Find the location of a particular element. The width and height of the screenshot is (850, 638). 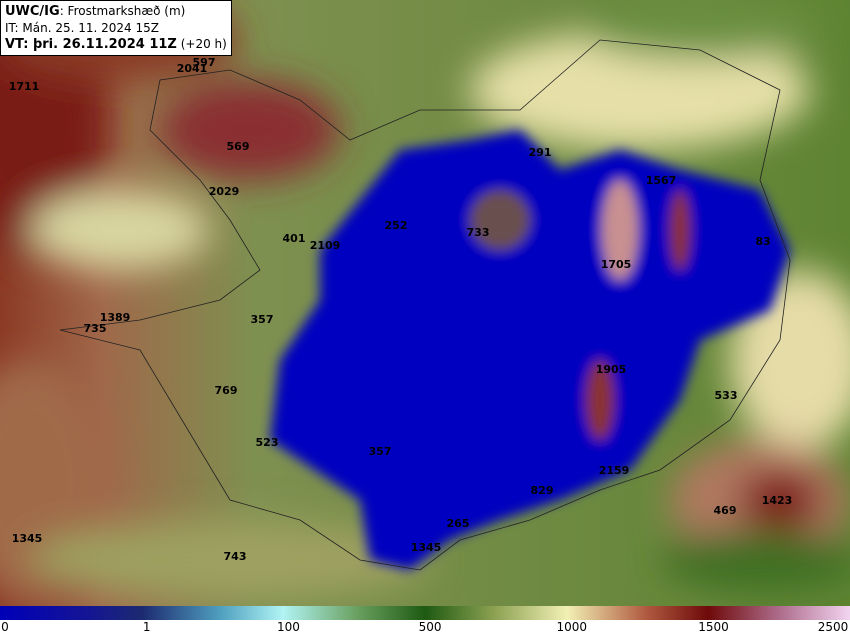

point-label: 2109 is located at coordinates (325, 245).